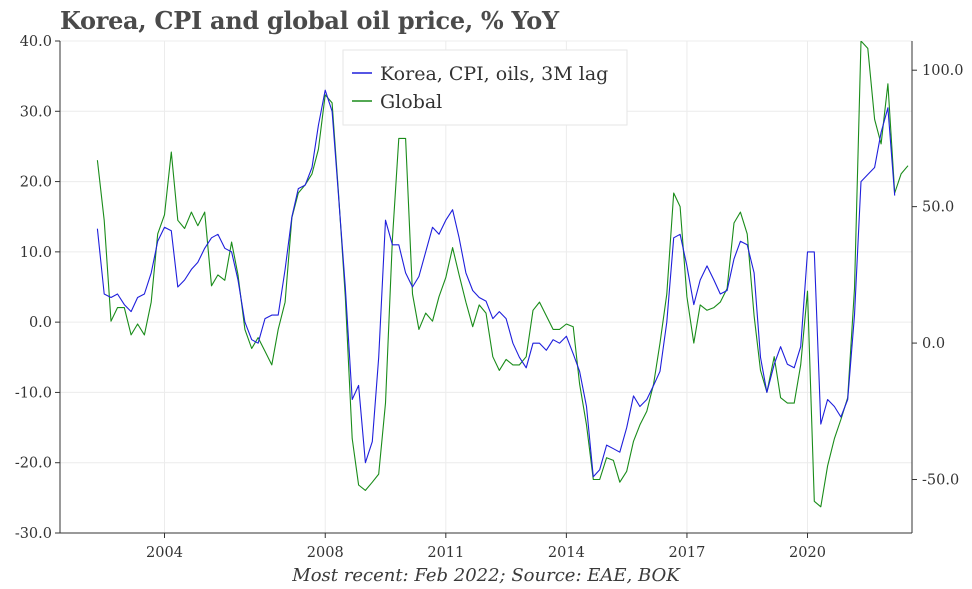 This screenshot has height=589, width=972. I want to click on x-tick-label: 2008, so click(325, 553).